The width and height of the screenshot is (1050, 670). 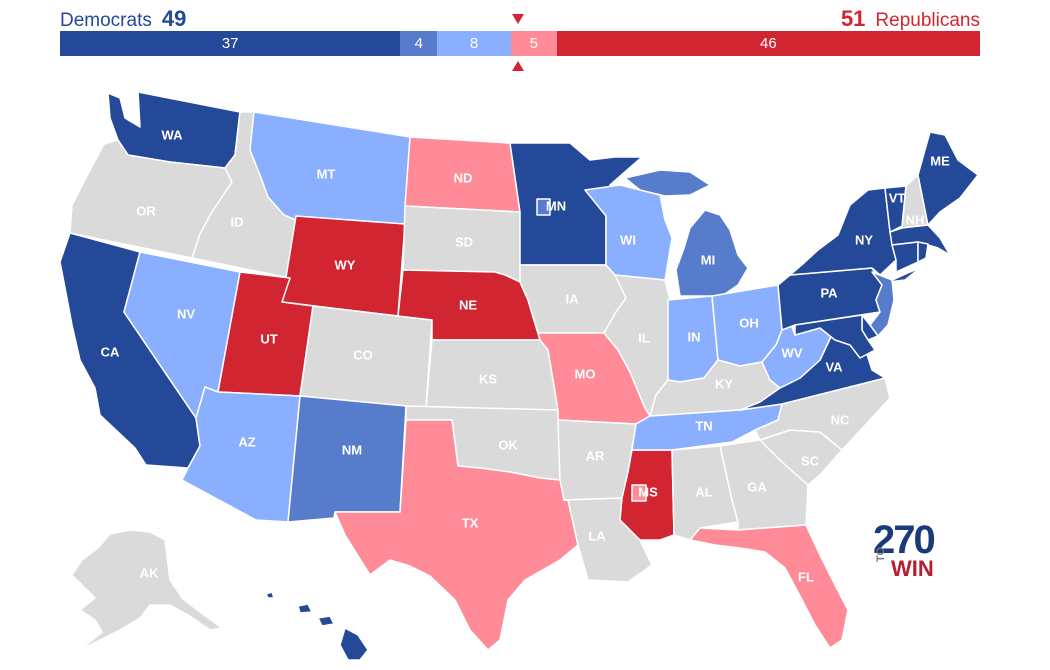 I want to click on state-NC, so click(x=822, y=414).